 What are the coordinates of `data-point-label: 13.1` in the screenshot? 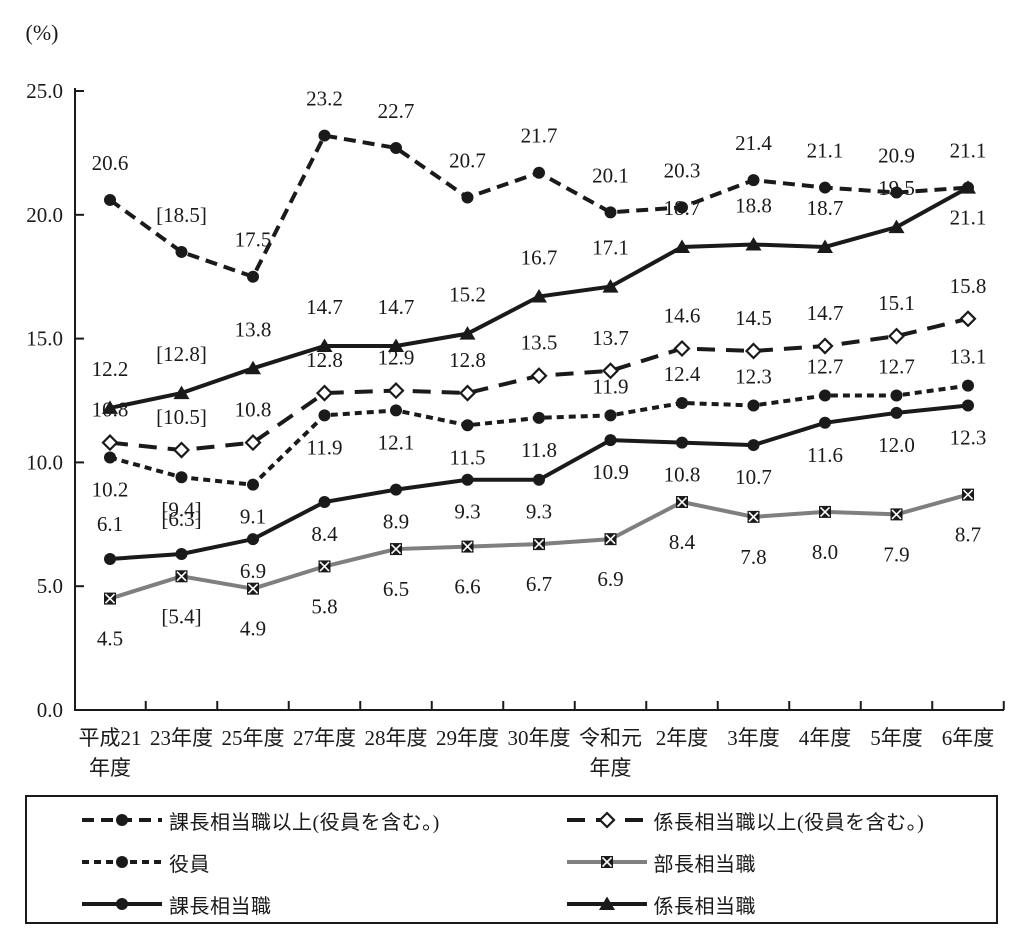 It's located at (968, 357).